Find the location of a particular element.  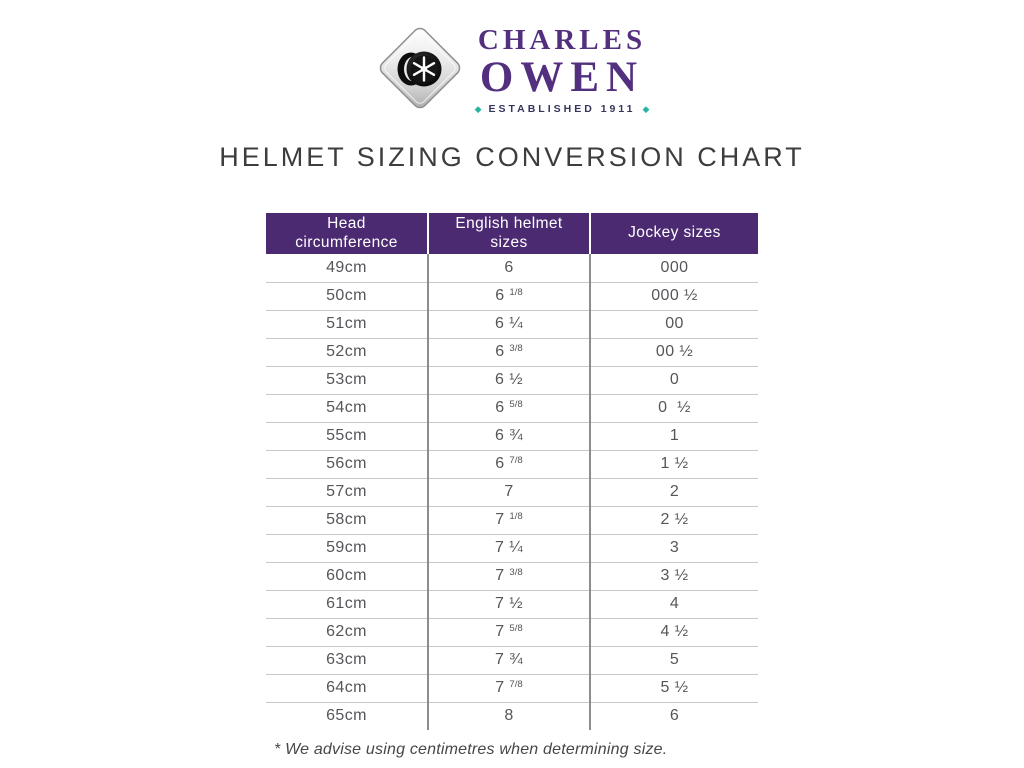

jockey-size-cell: 0 ½ is located at coordinates (674, 408).